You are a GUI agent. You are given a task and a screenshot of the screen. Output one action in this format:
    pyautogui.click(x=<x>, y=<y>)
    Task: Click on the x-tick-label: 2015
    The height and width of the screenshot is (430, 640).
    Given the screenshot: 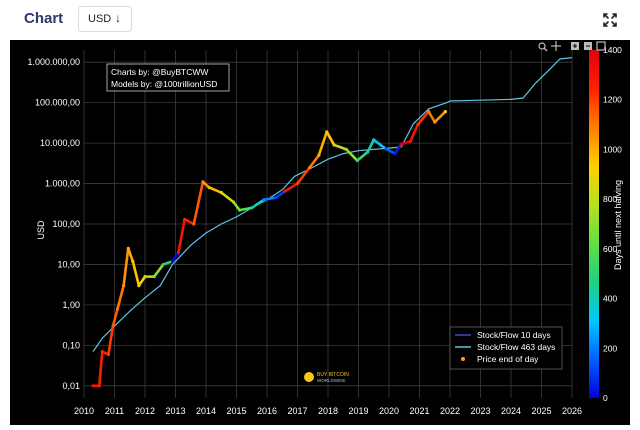 What is the action you would take?
    pyautogui.click(x=236, y=411)
    